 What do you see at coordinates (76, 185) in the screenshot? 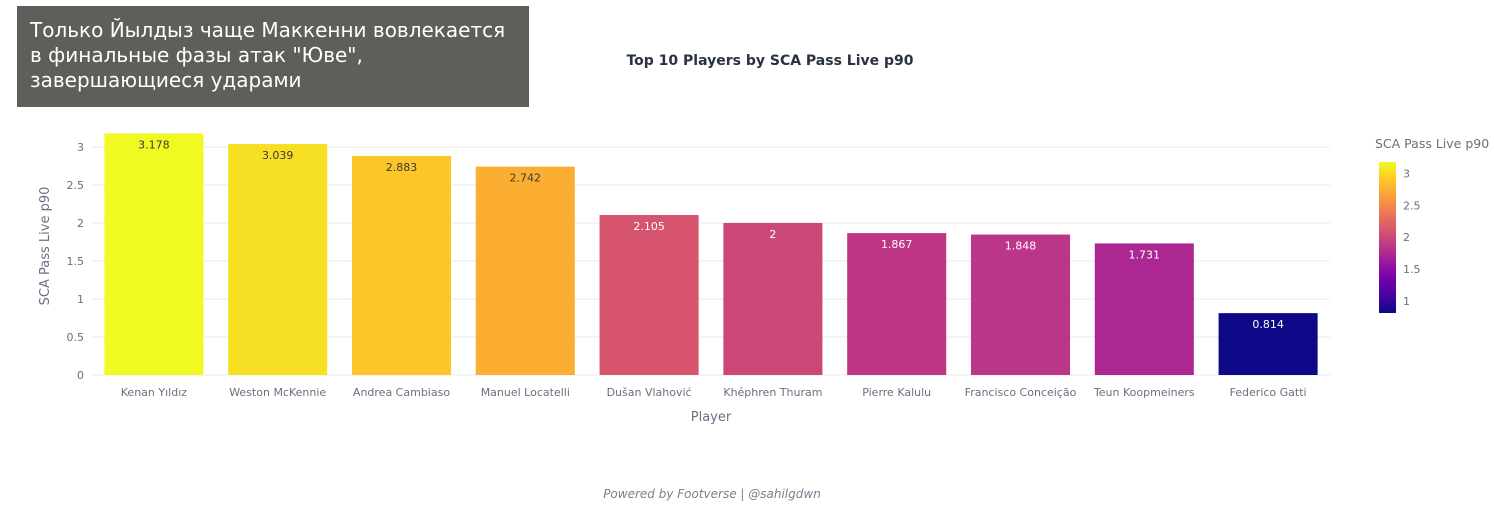
I see `y-tick-label: 2.5` at bounding box center [76, 185].